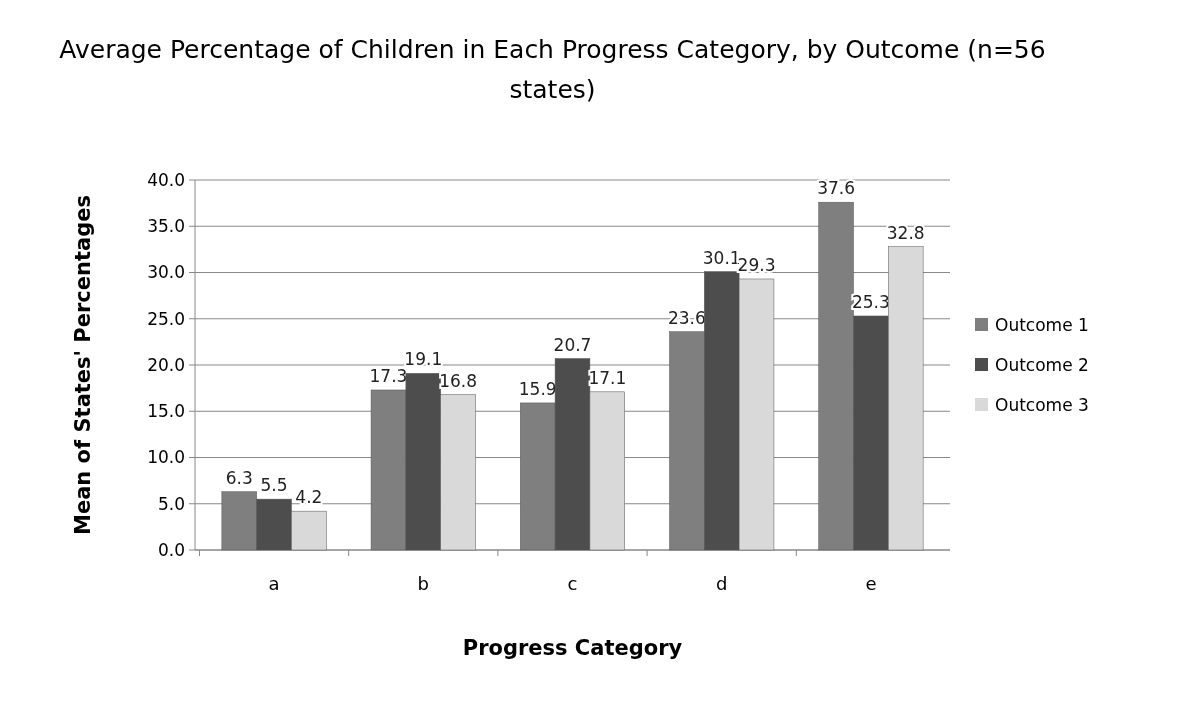 The height and width of the screenshot is (705, 1202). What do you see at coordinates (572, 648) in the screenshot?
I see `x-axis-title: Progress Category` at bounding box center [572, 648].